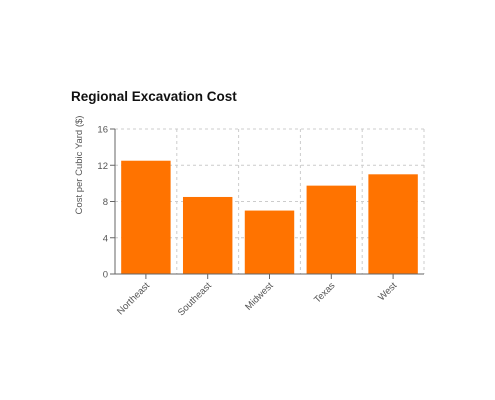 Image resolution: width=495 pixels, height=400 pixels. I want to click on x-tick-label: Southeast, so click(195, 299).